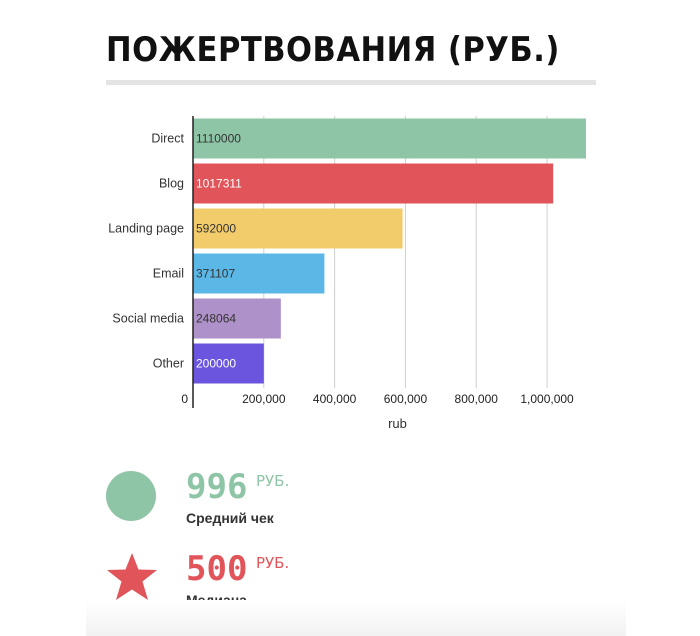 The height and width of the screenshot is (636, 700). I want to click on data-label: 200000, so click(216, 364).